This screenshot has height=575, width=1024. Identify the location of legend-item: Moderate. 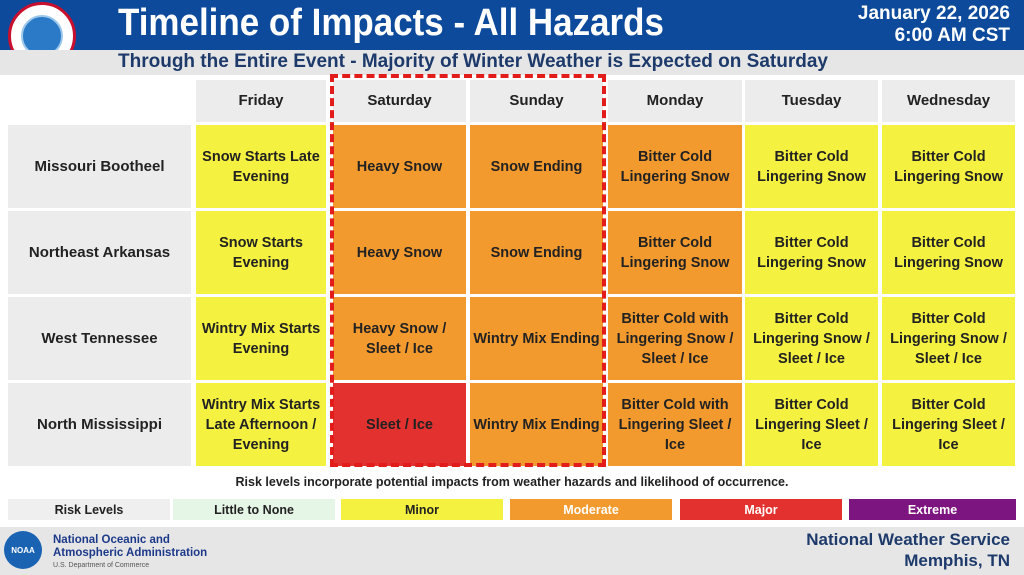
(591, 509).